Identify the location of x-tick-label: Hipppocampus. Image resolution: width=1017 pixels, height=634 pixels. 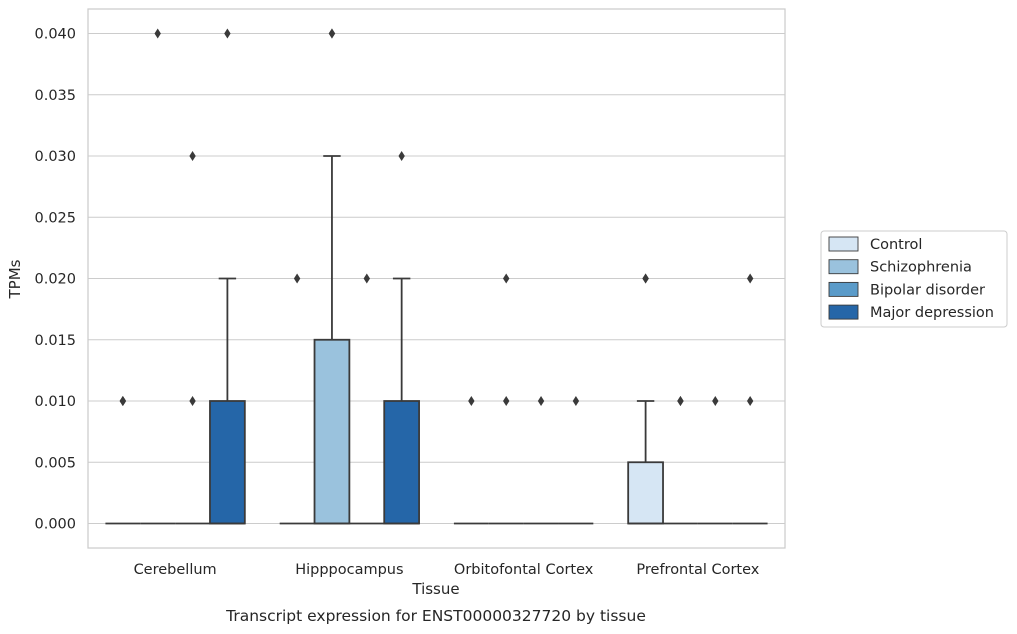
(349, 570).